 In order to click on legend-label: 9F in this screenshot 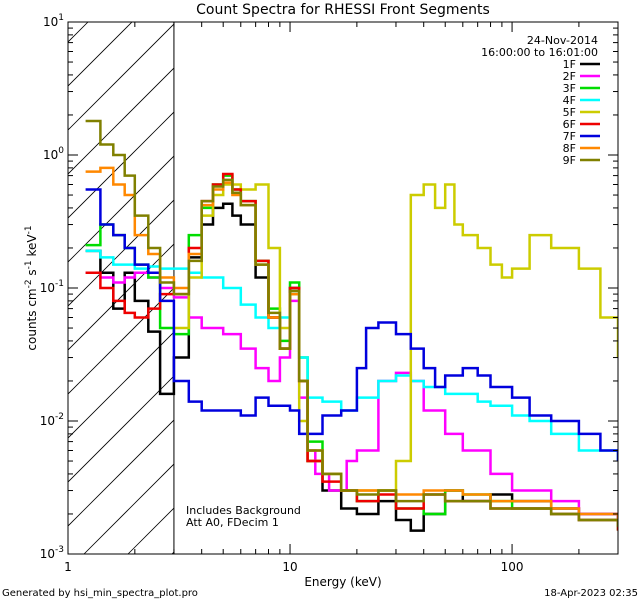, I will do `click(569, 160)`.